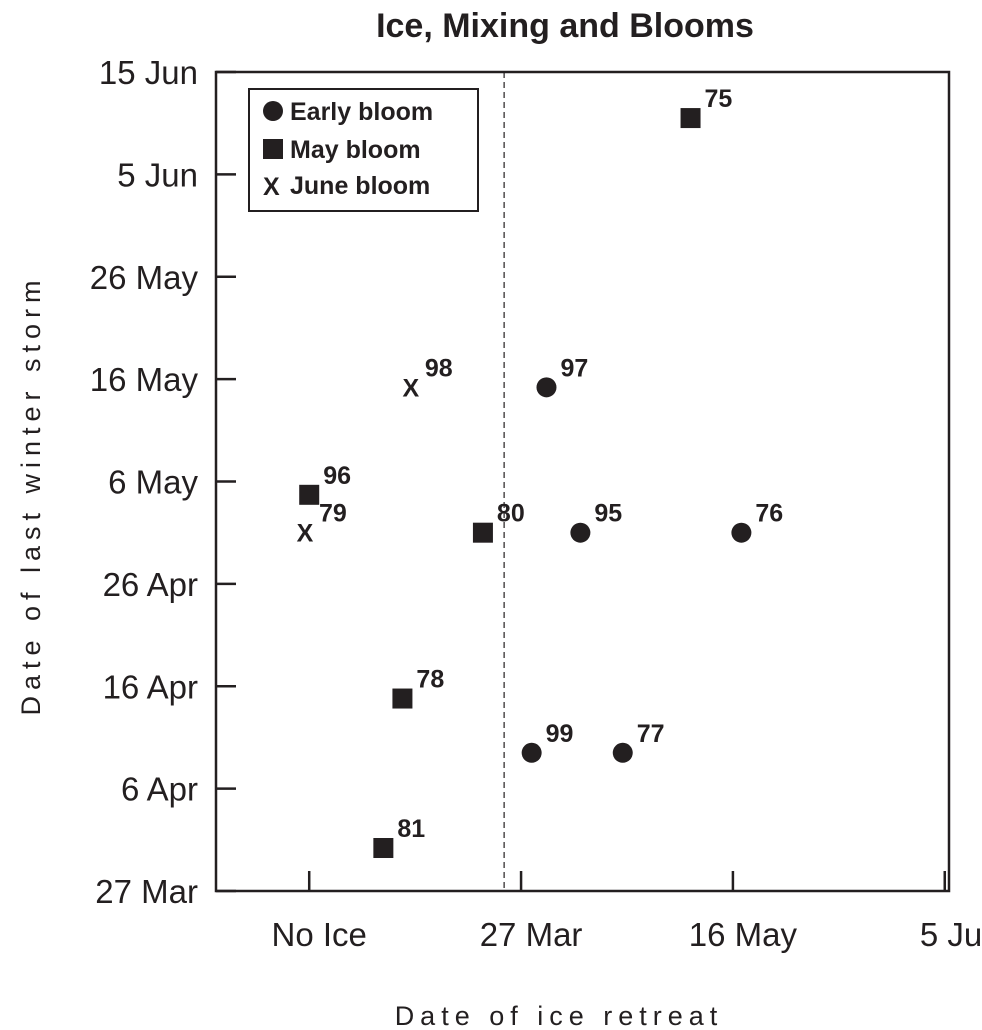  Describe the element at coordinates (565, 26) in the screenshot. I see `chart-title: Ice, Mixing and Blooms` at that location.